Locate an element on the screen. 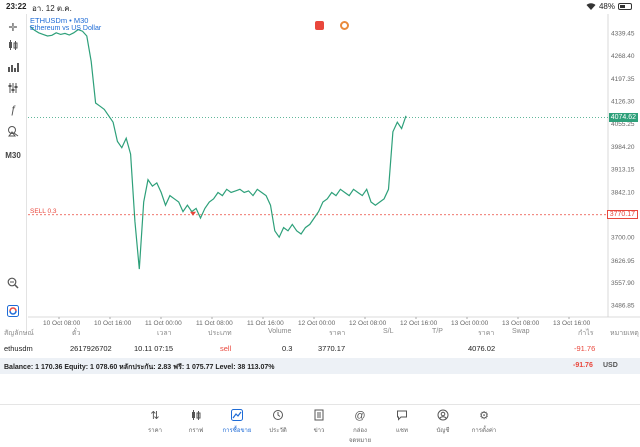 The width and height of the screenshot is (640, 447). position-volume: 0.3 is located at coordinates (287, 348).